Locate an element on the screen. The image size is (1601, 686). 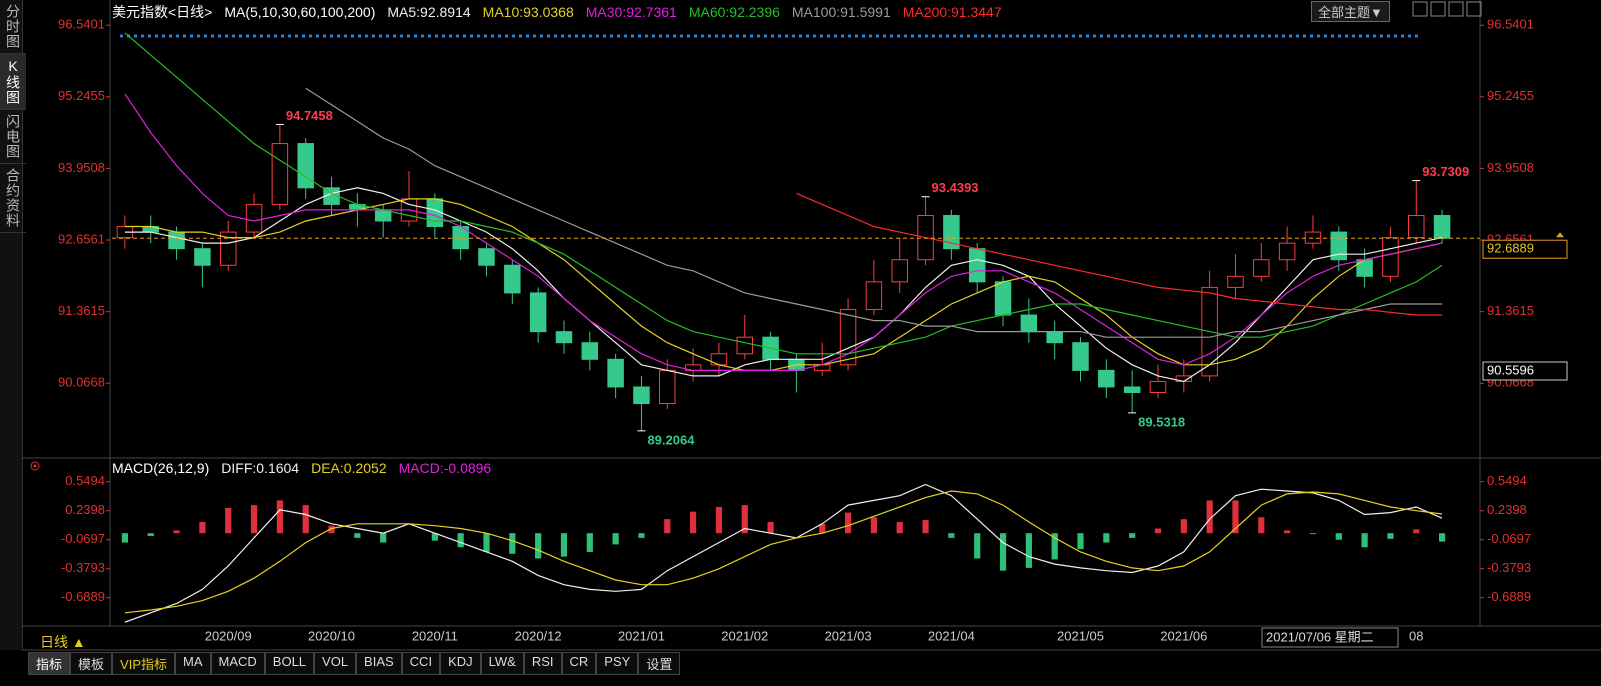
indicator-icon is located at coordinates (35, 466).